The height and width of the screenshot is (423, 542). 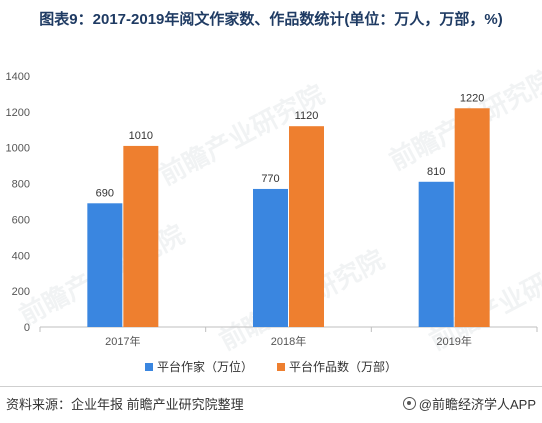 What do you see at coordinates (18, 77) in the screenshot?
I see `y-tick-label: 1400` at bounding box center [18, 77].